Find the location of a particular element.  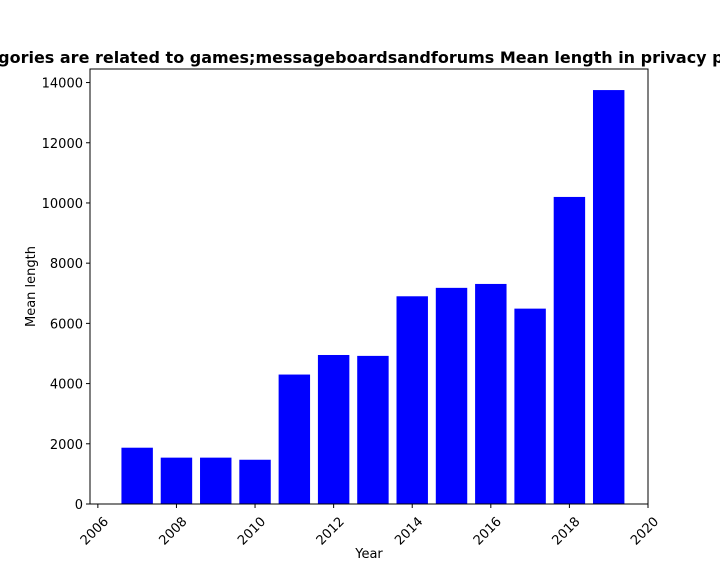

y-tick-label: 4000 is located at coordinates (66, 385).